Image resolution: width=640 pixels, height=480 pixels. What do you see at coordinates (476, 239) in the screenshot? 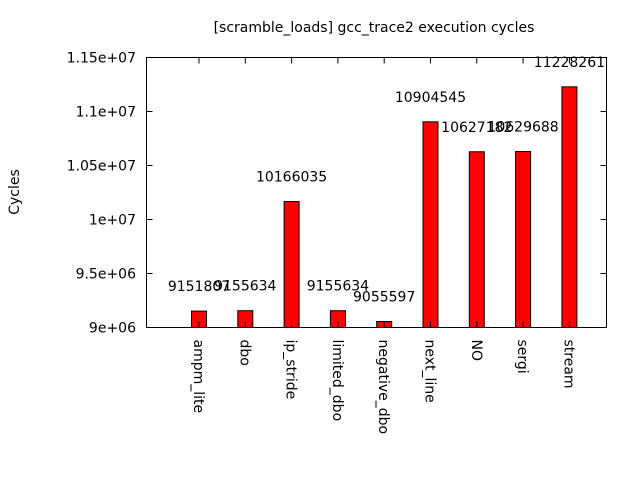
I see `bar-NO` at bounding box center [476, 239].